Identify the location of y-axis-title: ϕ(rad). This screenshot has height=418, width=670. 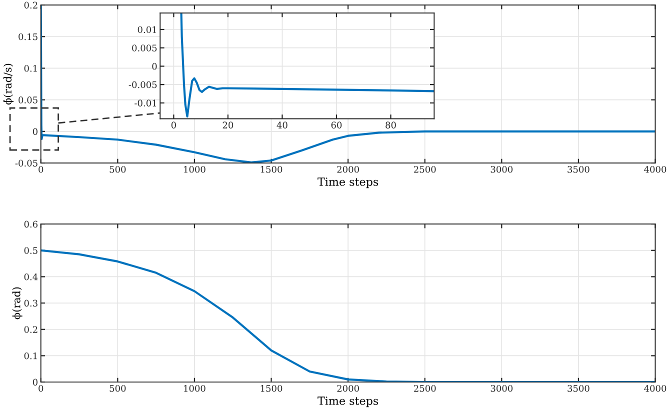
(17, 303).